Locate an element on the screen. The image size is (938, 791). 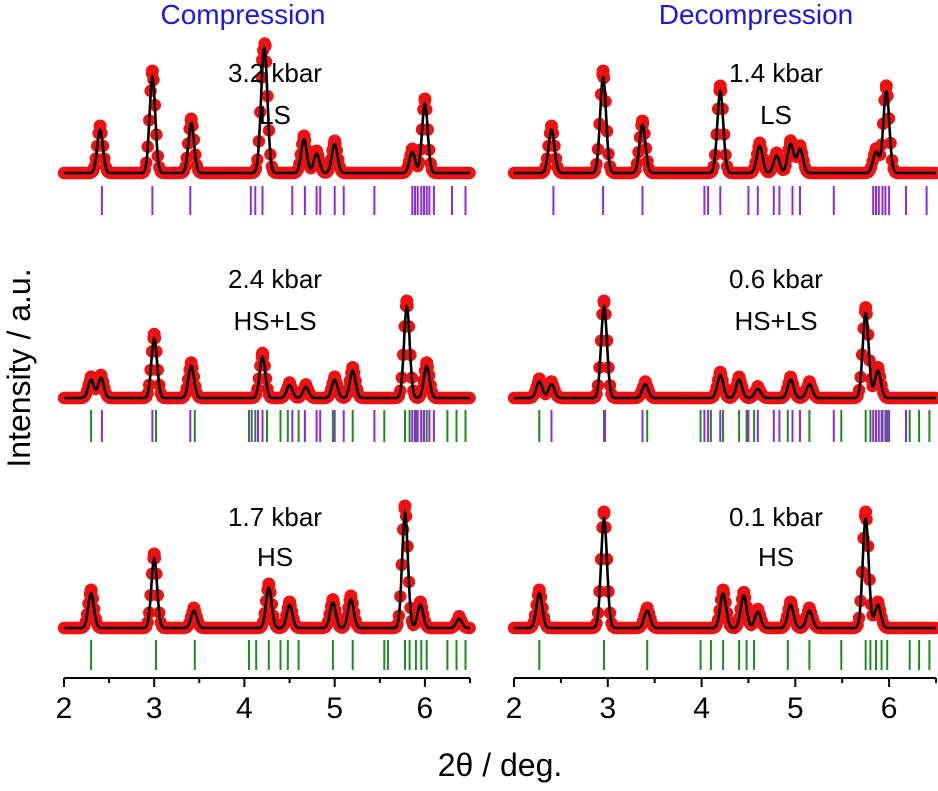
y-axis-label: Intensity / a.u. is located at coordinates (19, 367).